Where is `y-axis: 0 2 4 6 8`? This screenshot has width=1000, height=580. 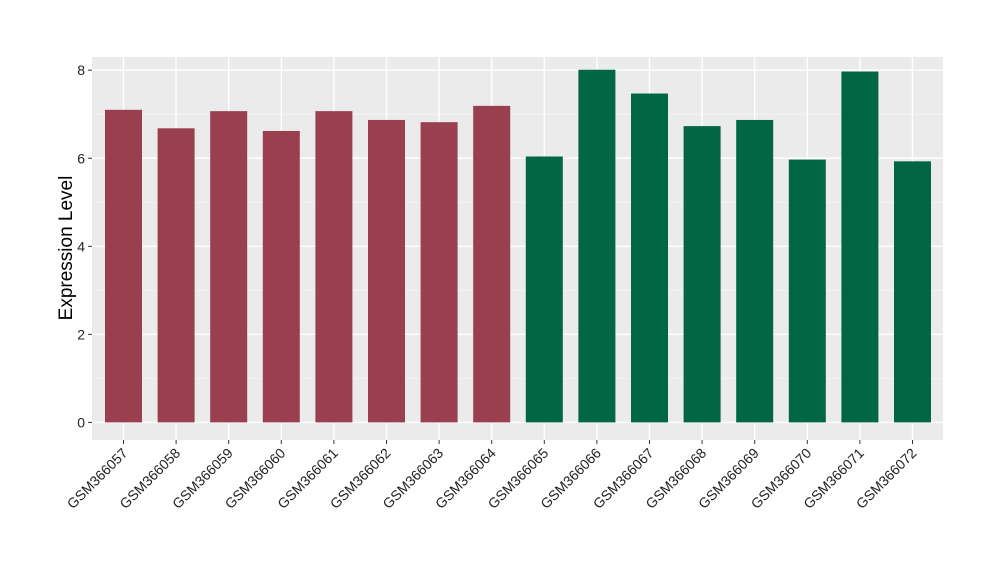
y-axis: 0 2 4 6 8 is located at coordinates (84, 246).